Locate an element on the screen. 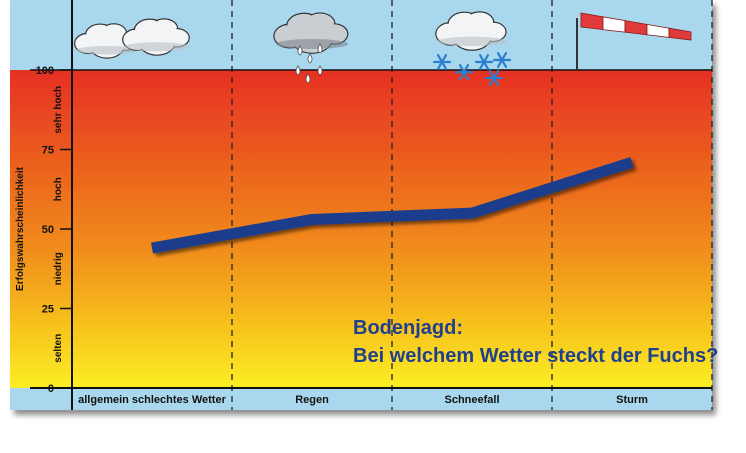 This screenshot has height=453, width=746. y-tick-label: 50 is located at coordinates (48, 230).